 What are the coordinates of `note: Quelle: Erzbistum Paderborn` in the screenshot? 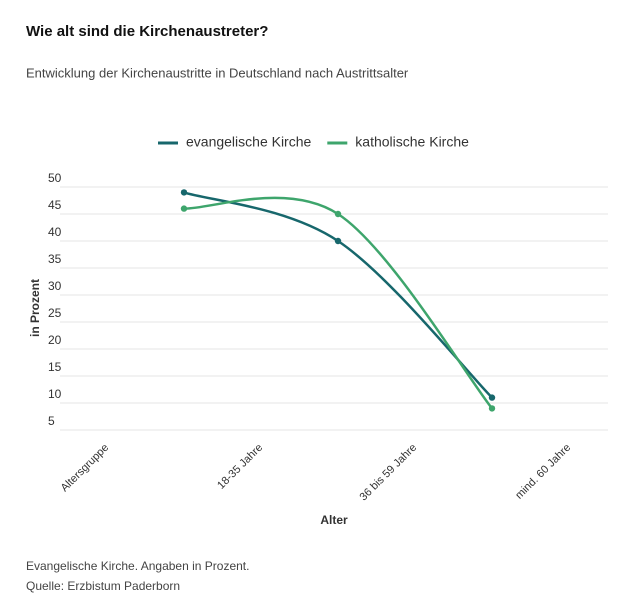 It's located at (103, 586).